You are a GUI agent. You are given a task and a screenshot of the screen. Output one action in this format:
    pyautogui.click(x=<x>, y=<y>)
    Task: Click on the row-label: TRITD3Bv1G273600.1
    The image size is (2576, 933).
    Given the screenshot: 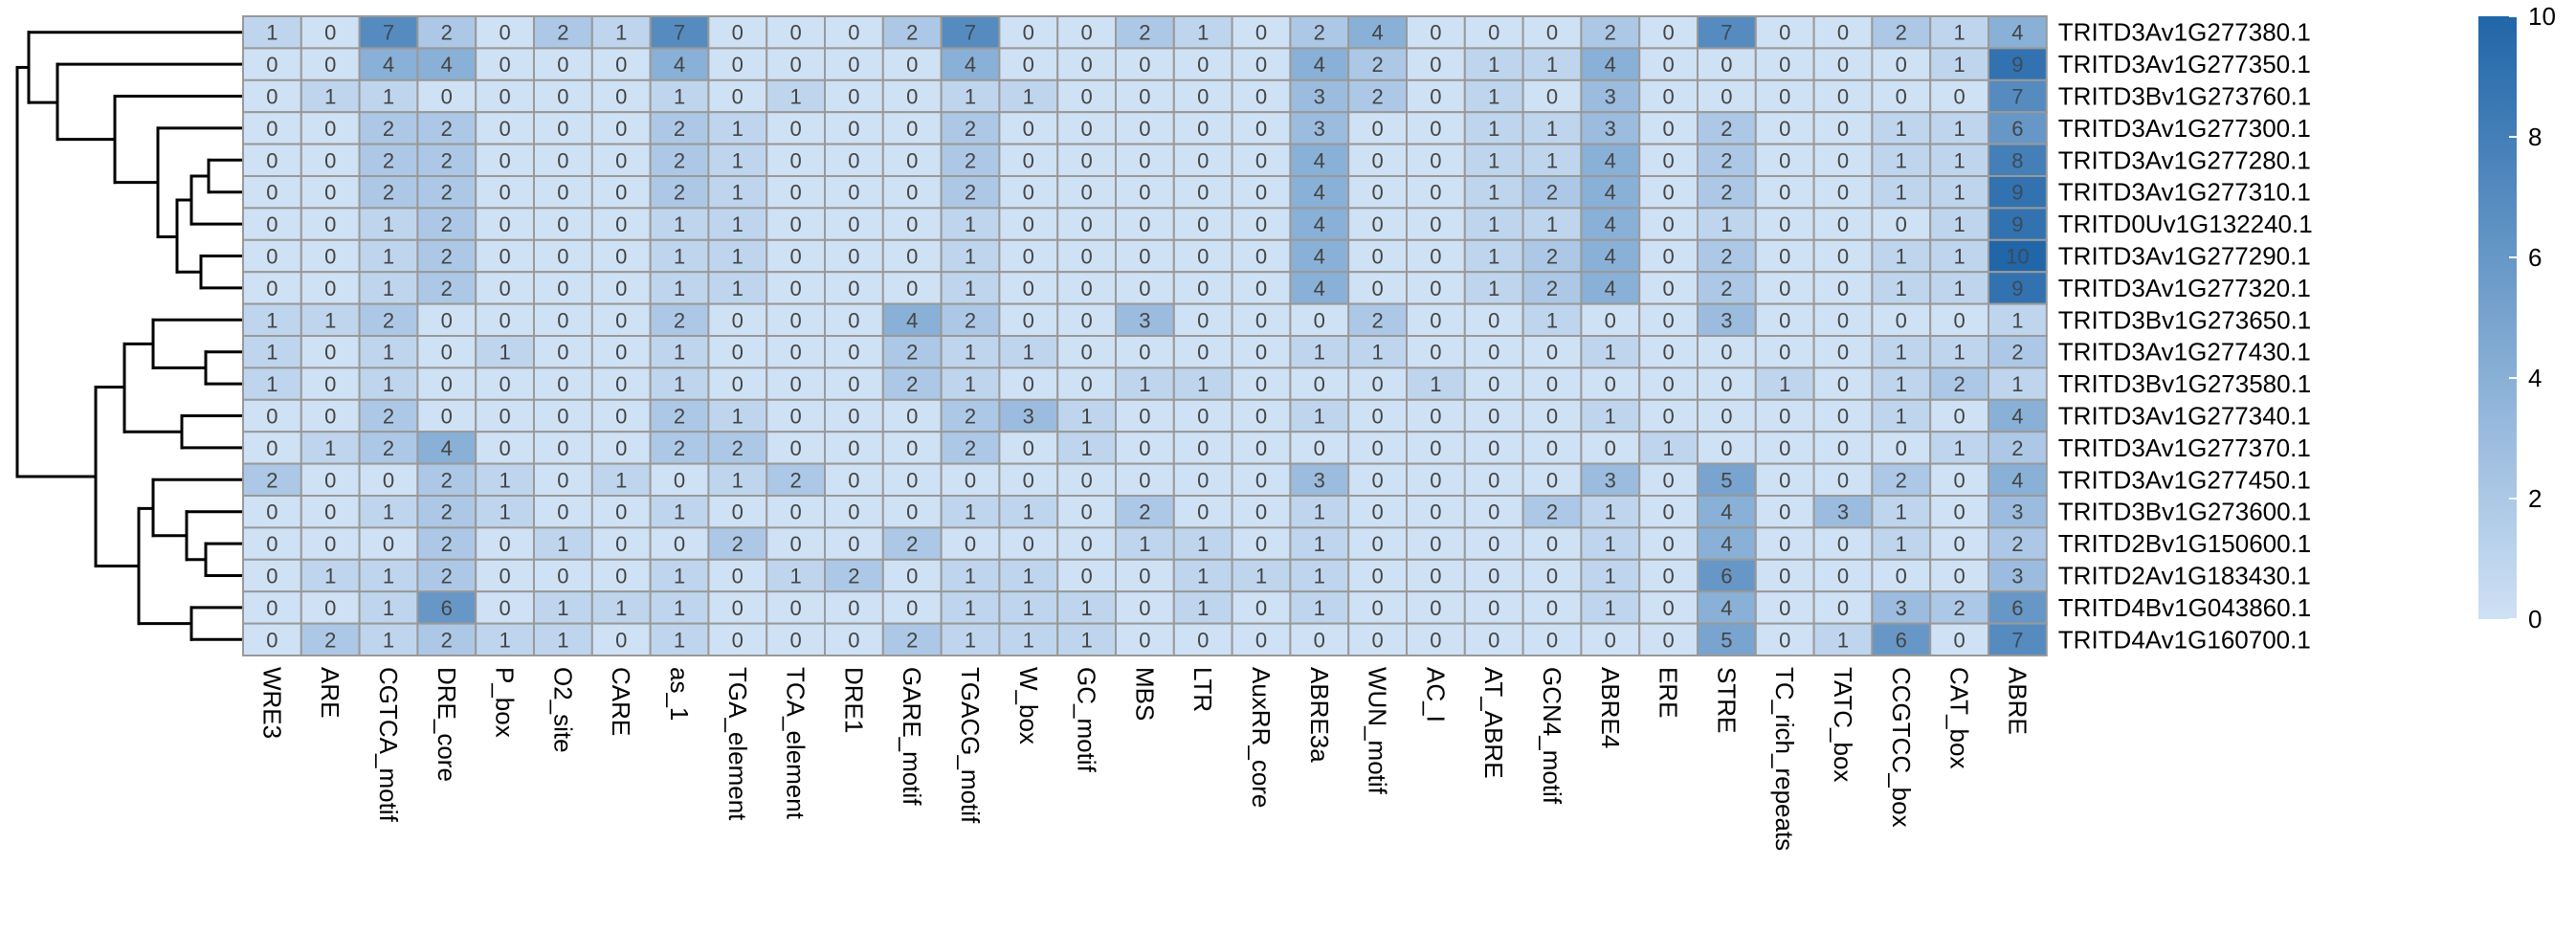 What is the action you would take?
    pyautogui.click(x=2184, y=512)
    